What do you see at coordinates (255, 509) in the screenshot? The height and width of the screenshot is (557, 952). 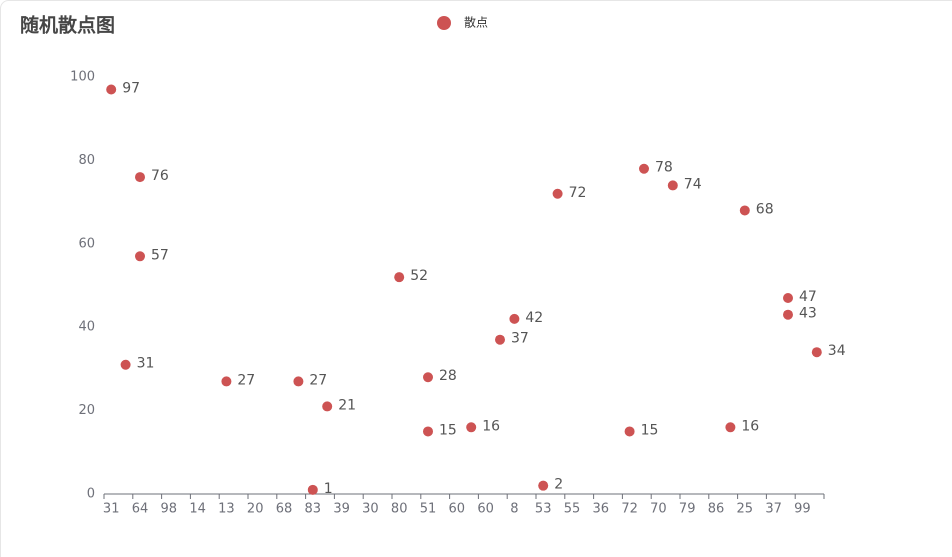 I see `x-tick-label: 20` at bounding box center [255, 509].